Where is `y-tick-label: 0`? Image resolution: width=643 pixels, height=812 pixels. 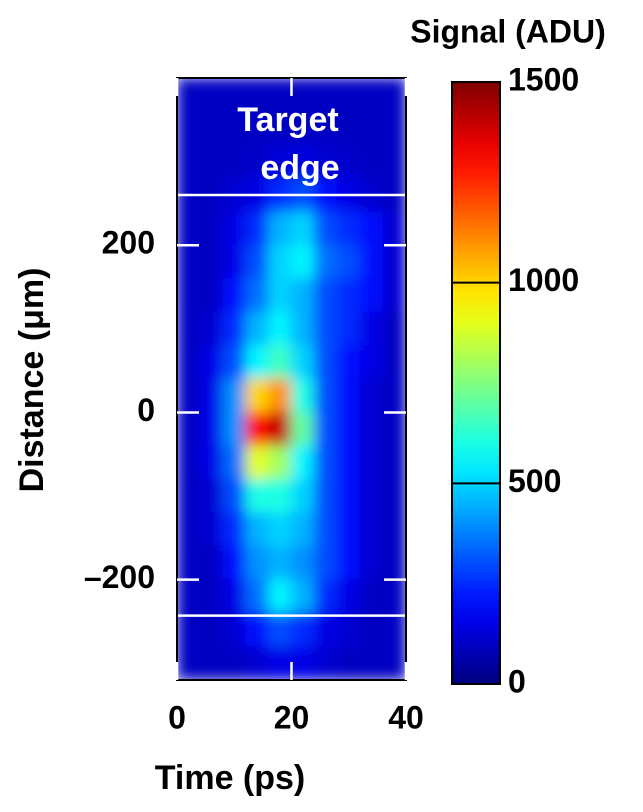 y-tick-label: 0 is located at coordinates (146, 410).